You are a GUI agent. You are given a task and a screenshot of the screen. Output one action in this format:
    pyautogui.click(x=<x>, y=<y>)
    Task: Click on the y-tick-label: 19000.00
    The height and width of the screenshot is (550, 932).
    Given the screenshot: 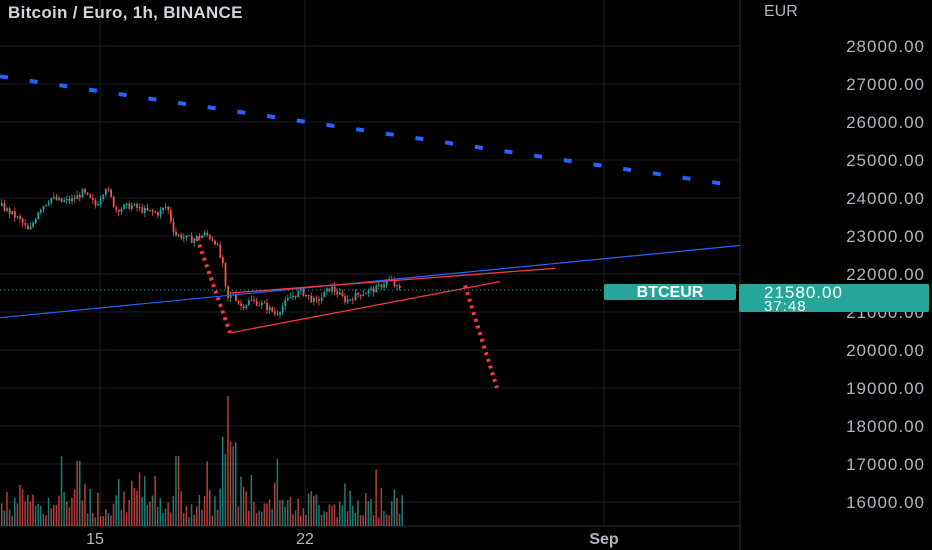 What is the action you would take?
    pyautogui.click(x=885, y=388)
    